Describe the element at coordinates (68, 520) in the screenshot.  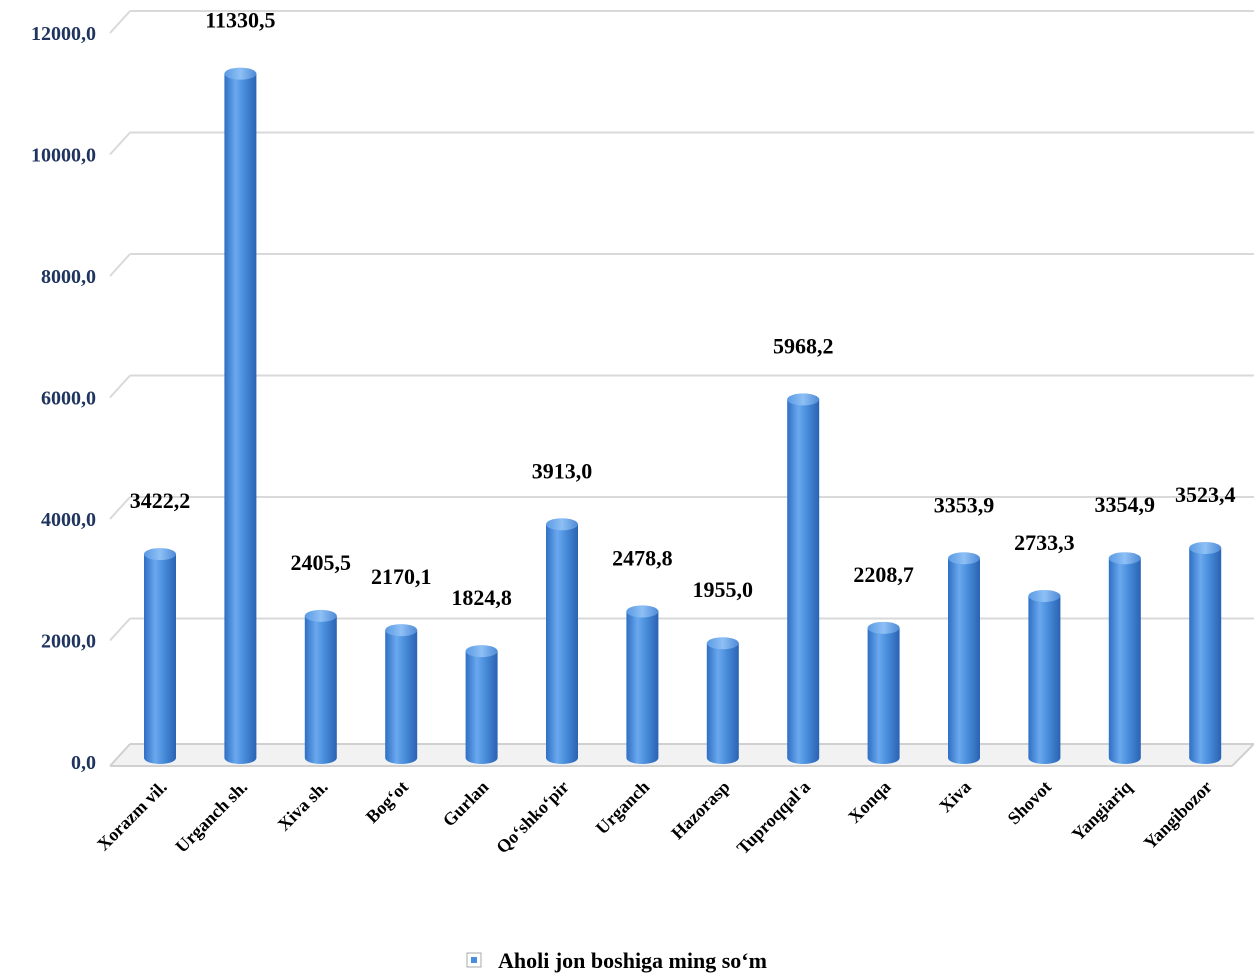
I see `y-tick-label: 4000,0` at that location.